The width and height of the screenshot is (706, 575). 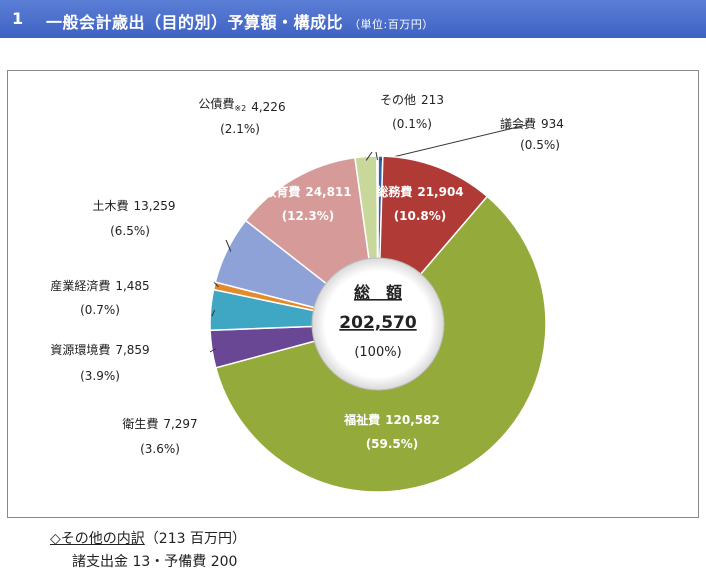 What do you see at coordinates (130, 231) in the screenshot?
I see `slice-percent: (6.5%)` at bounding box center [130, 231].